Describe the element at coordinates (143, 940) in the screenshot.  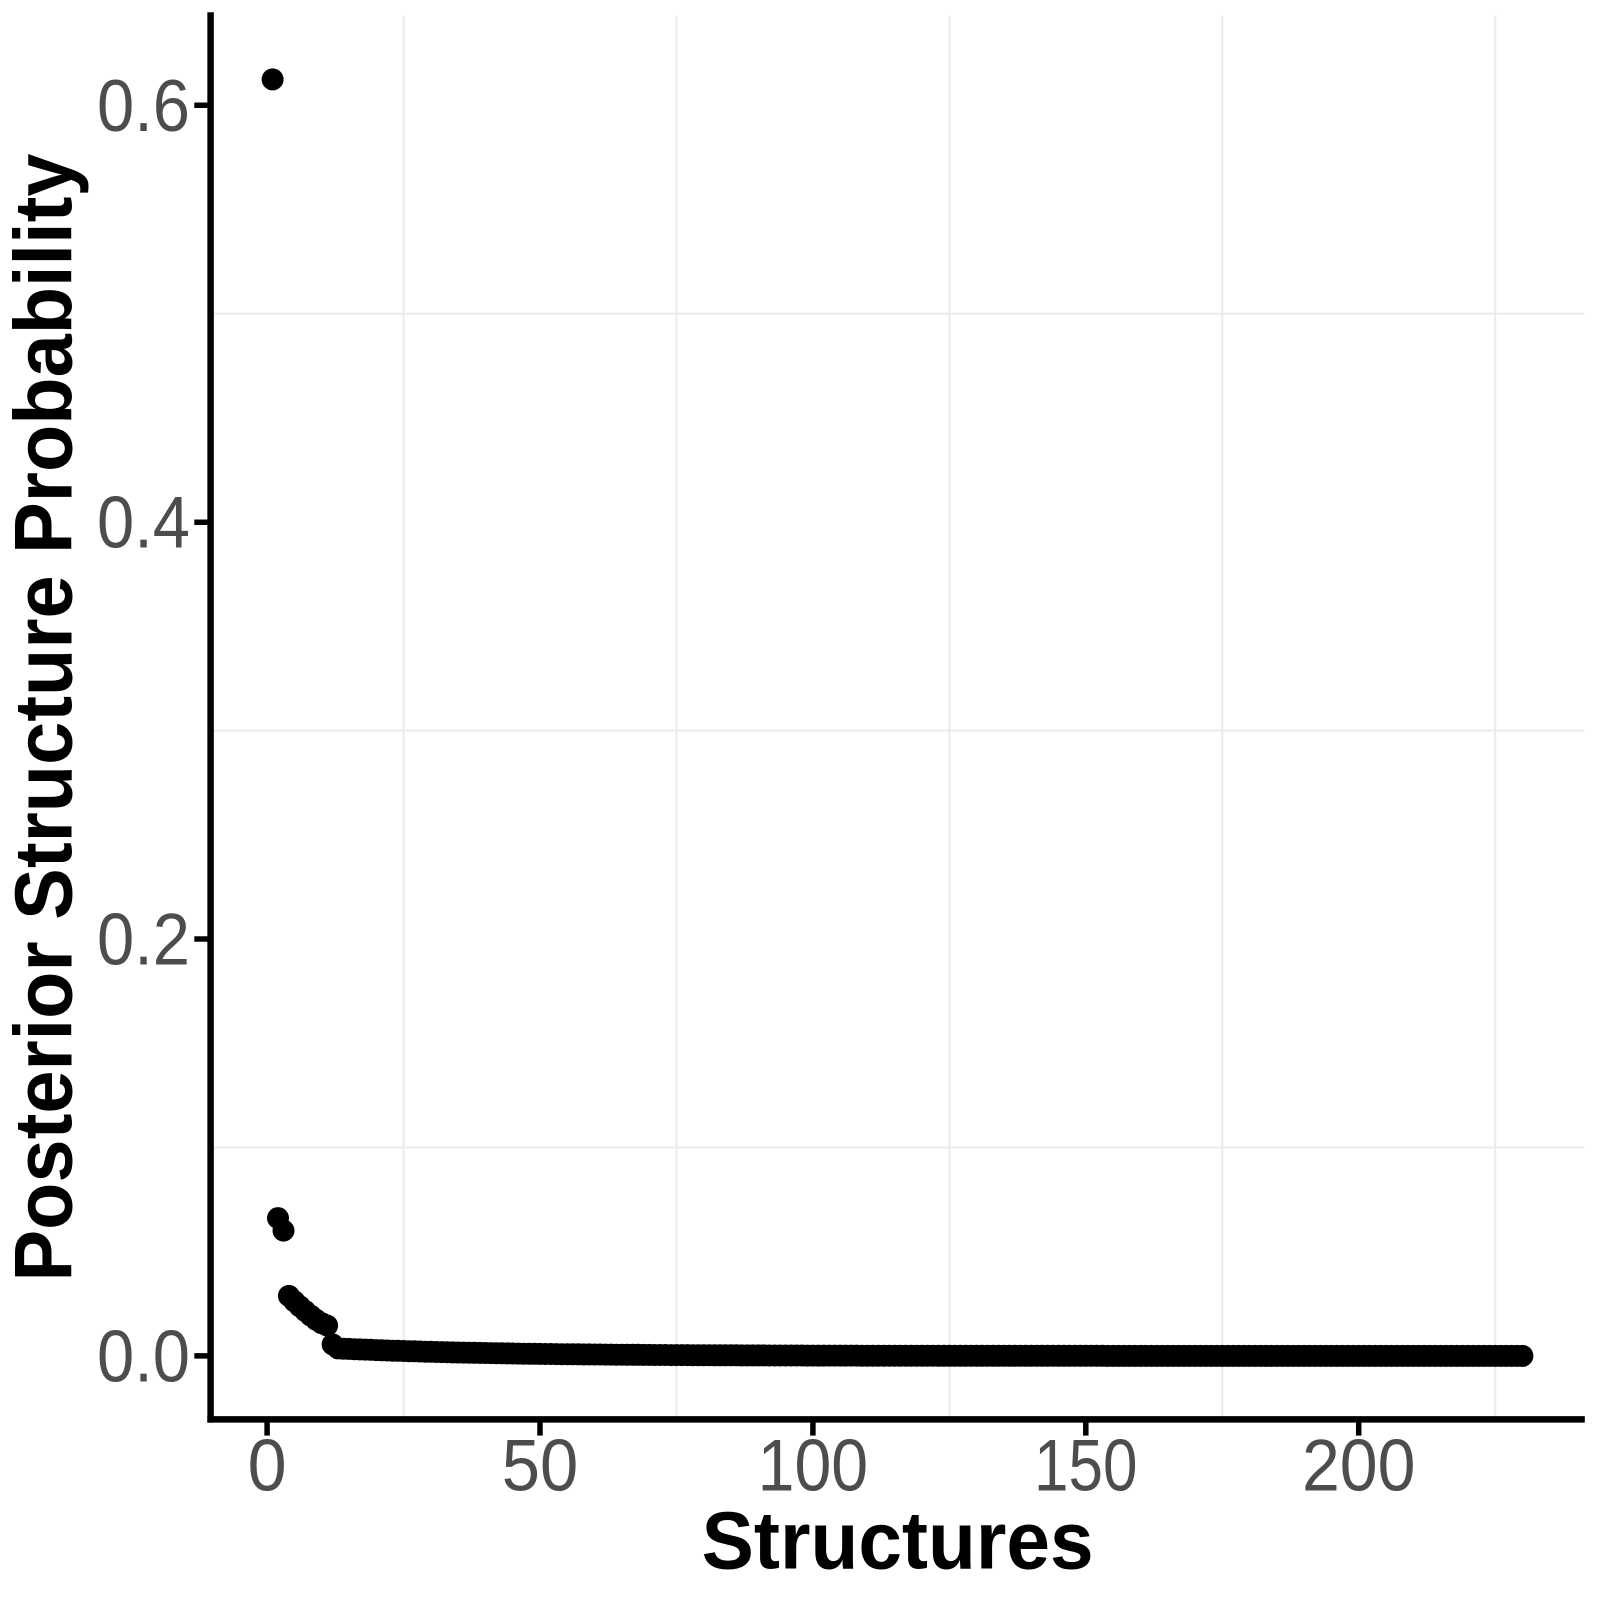
I see `svg-text: 0.2` at that location.